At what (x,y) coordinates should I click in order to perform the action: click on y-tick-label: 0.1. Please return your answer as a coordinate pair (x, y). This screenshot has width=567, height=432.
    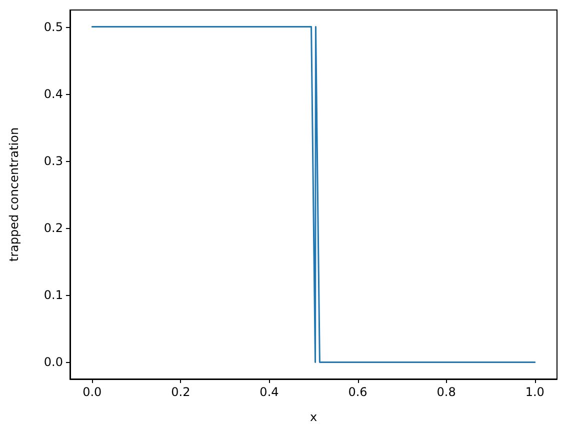
    Looking at the image, I should click on (53, 295).